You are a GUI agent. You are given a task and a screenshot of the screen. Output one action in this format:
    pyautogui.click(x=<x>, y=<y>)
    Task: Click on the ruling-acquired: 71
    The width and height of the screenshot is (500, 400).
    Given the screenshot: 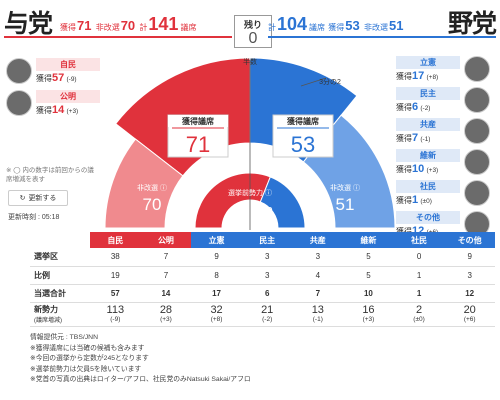 What is the action you would take?
    pyautogui.click(x=84, y=25)
    